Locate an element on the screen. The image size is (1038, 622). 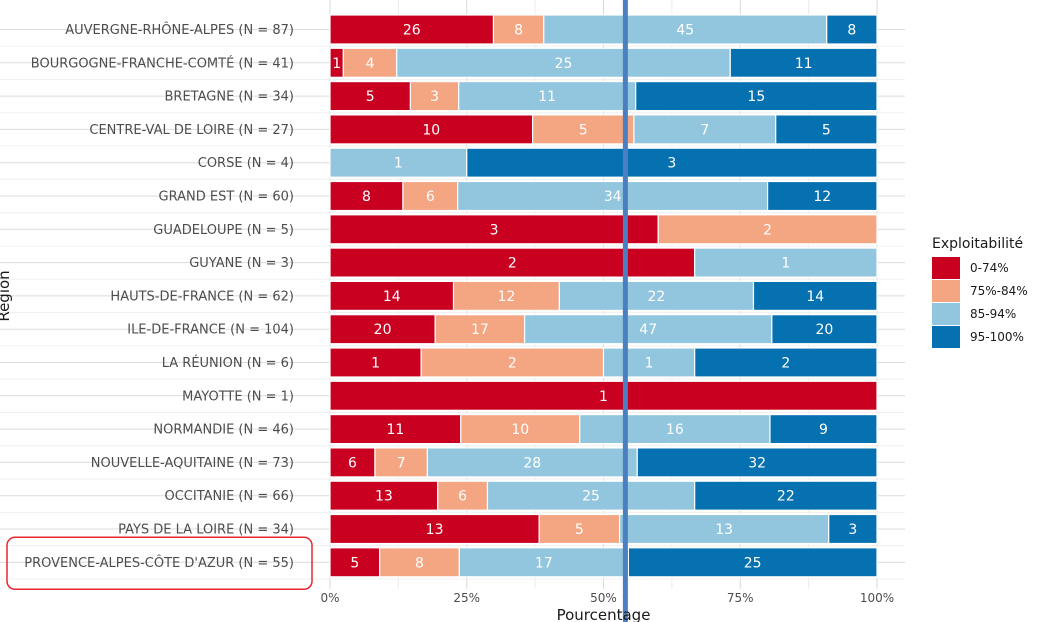
data-label: 14 is located at coordinates (815, 297).